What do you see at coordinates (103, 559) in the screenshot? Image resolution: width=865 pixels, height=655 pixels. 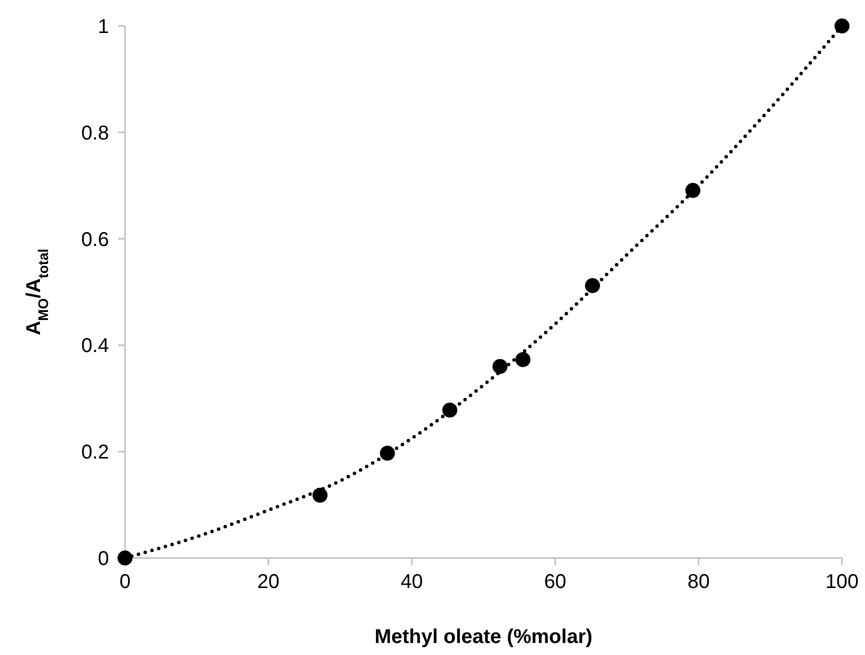 I see `y-tick-label: 0` at bounding box center [103, 559].